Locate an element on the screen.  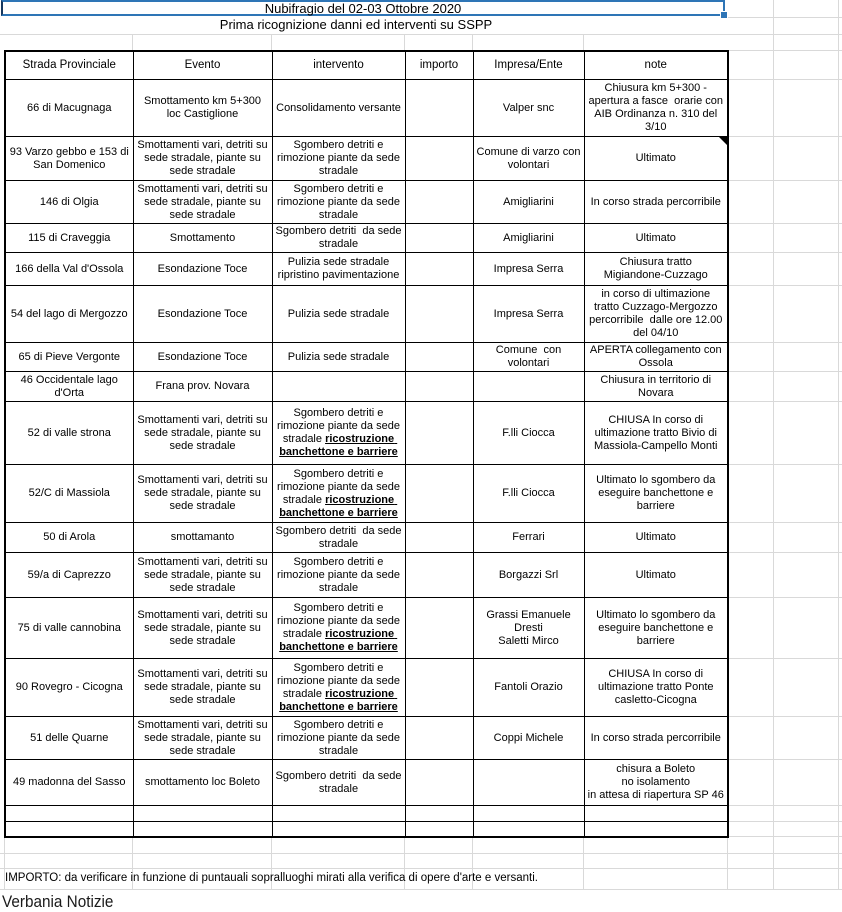
cell-strada: 50 di Arola is located at coordinates (69, 537).